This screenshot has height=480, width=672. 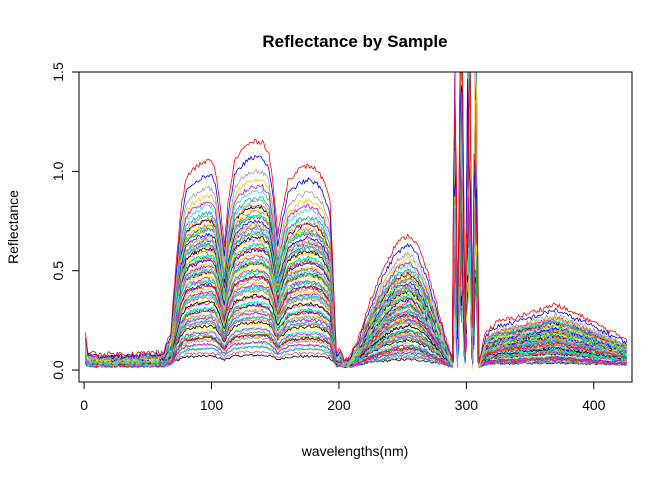 What do you see at coordinates (64, 221) in the screenshot?
I see `y-axis: 0.0 0.5 1.0 1.5` at bounding box center [64, 221].